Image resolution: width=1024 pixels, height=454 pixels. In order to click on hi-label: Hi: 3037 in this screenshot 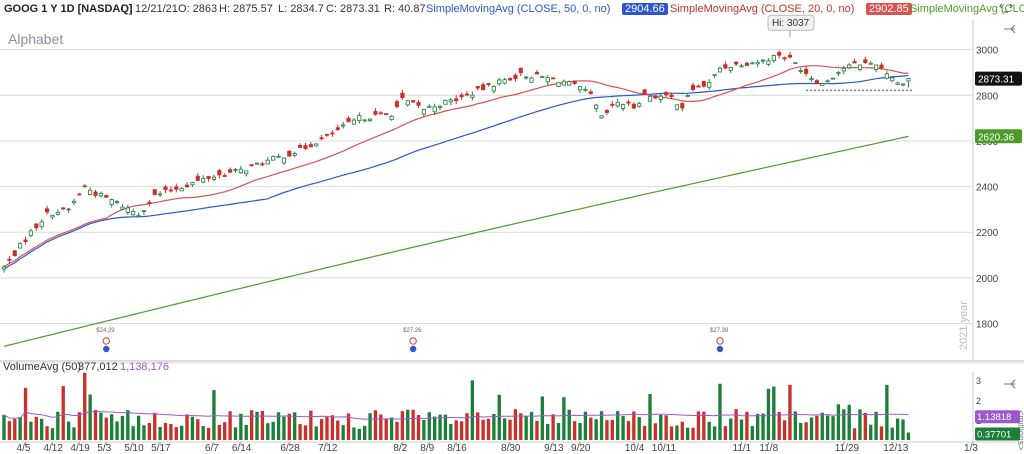, I will do `click(791, 23)`.